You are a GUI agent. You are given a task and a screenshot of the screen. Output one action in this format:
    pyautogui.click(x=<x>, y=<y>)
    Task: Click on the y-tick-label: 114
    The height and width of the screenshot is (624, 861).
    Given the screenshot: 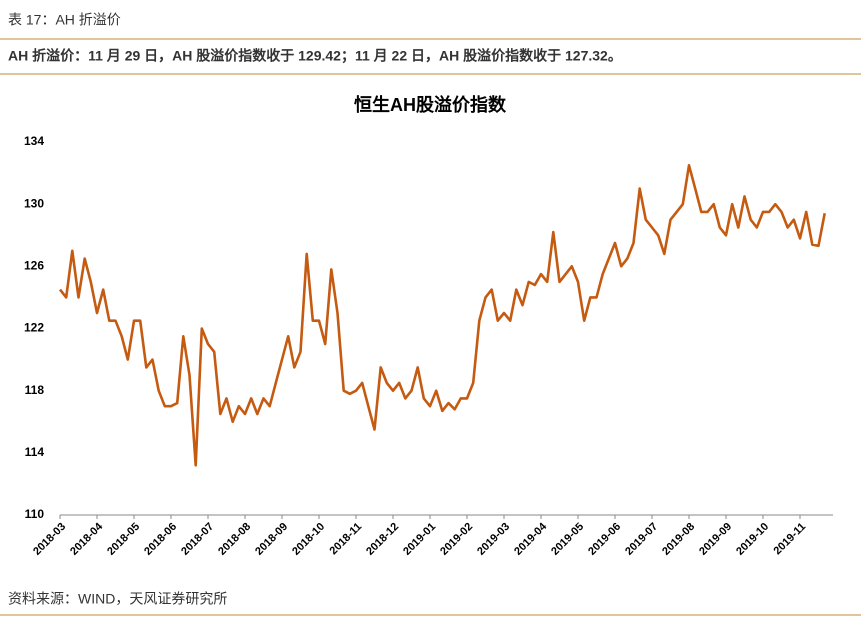 What is the action you would take?
    pyautogui.click(x=35, y=452)
    